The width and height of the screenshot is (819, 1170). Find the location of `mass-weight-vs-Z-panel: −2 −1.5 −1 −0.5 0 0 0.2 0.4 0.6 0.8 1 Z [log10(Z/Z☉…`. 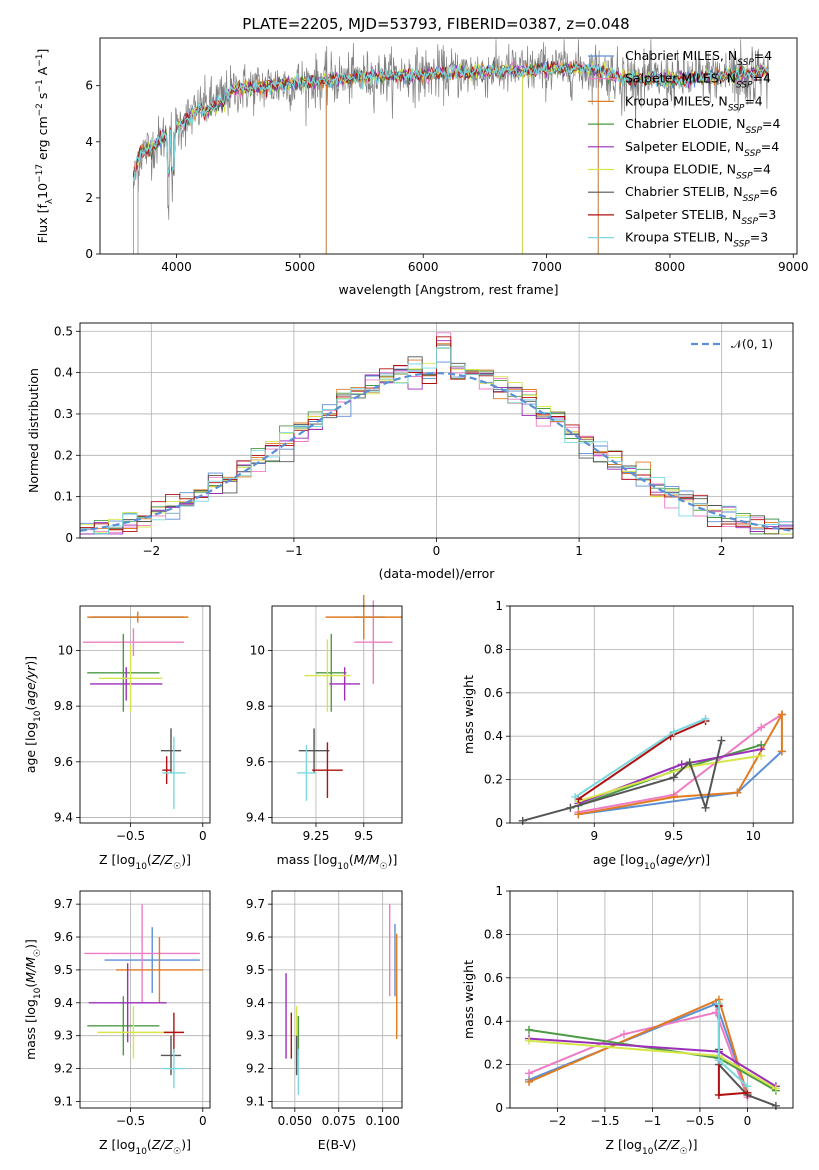

mass-weight-vs-Z-panel: −2 −1.5 −1 −0.5 0 0 0.2 0.4 0.6 0.8 1 Z [log10(Z/Z☉… is located at coordinates (627, 1020).